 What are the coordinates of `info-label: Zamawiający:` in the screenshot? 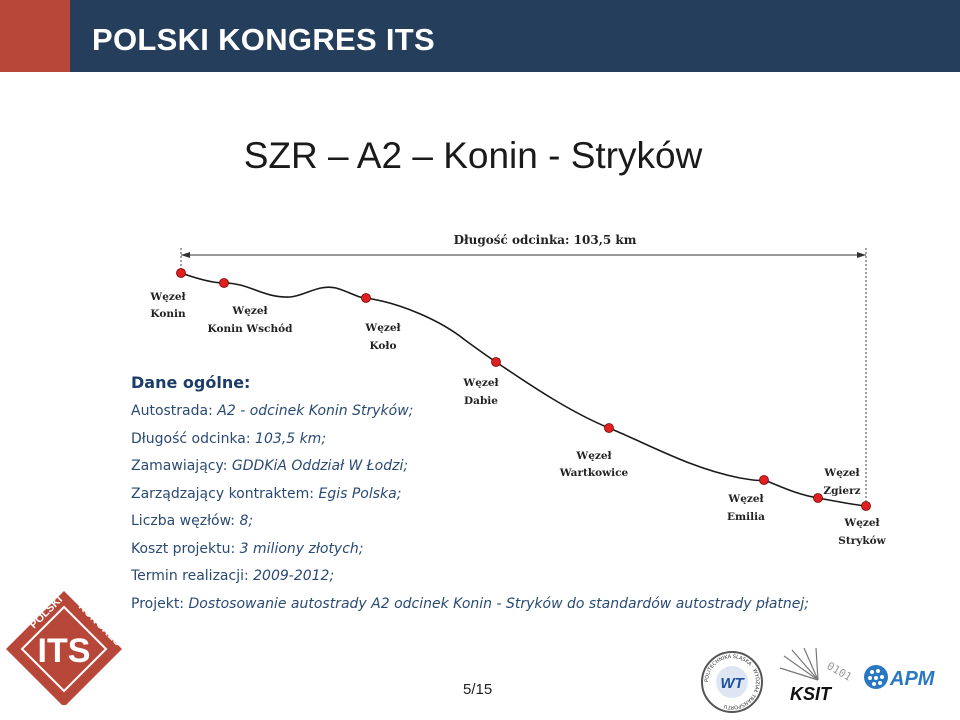 It's located at (181, 466).